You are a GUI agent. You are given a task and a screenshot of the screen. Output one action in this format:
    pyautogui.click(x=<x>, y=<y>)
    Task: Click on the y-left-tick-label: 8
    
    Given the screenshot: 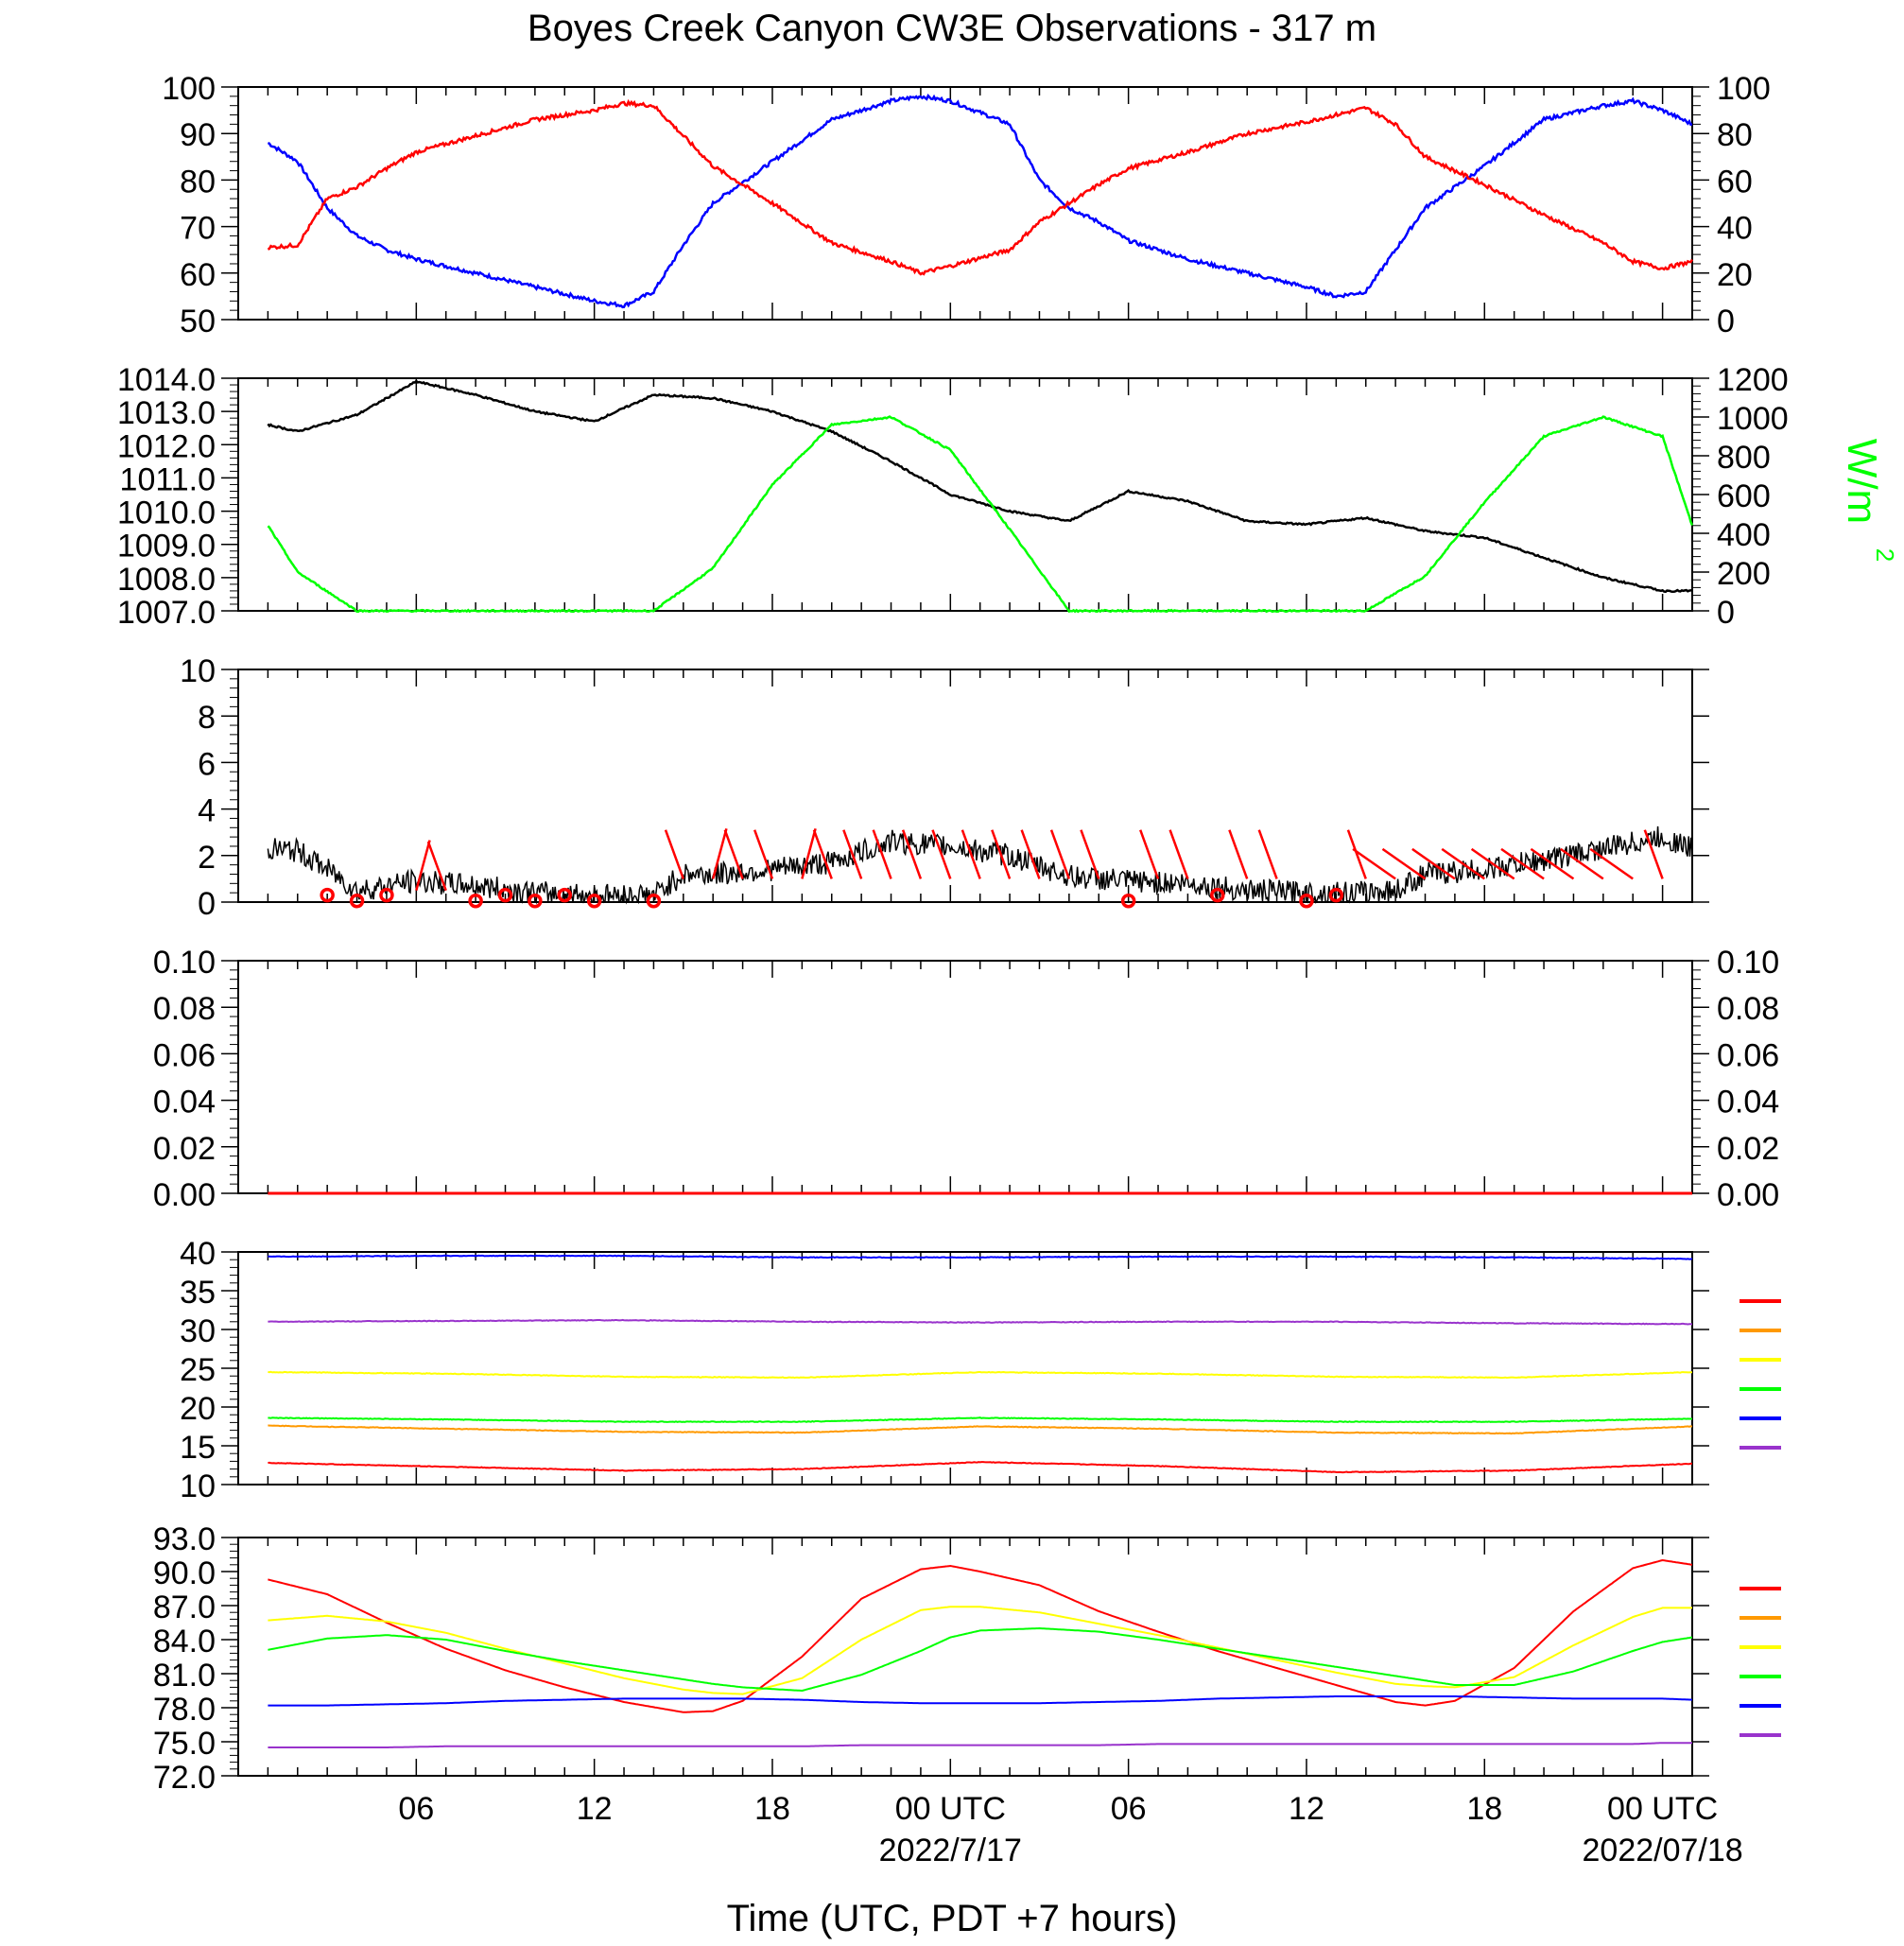 What is the action you would take?
    pyautogui.click(x=207, y=718)
    